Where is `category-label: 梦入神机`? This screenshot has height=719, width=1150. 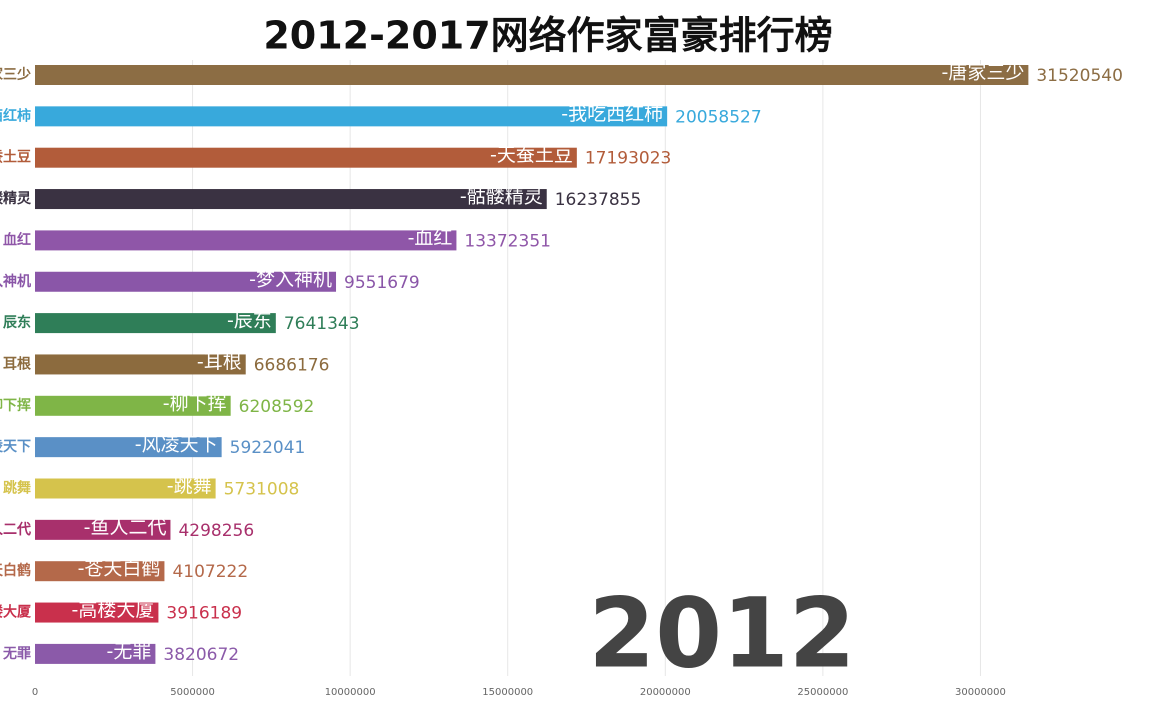 category-label: 梦入神机 is located at coordinates (15, 281).